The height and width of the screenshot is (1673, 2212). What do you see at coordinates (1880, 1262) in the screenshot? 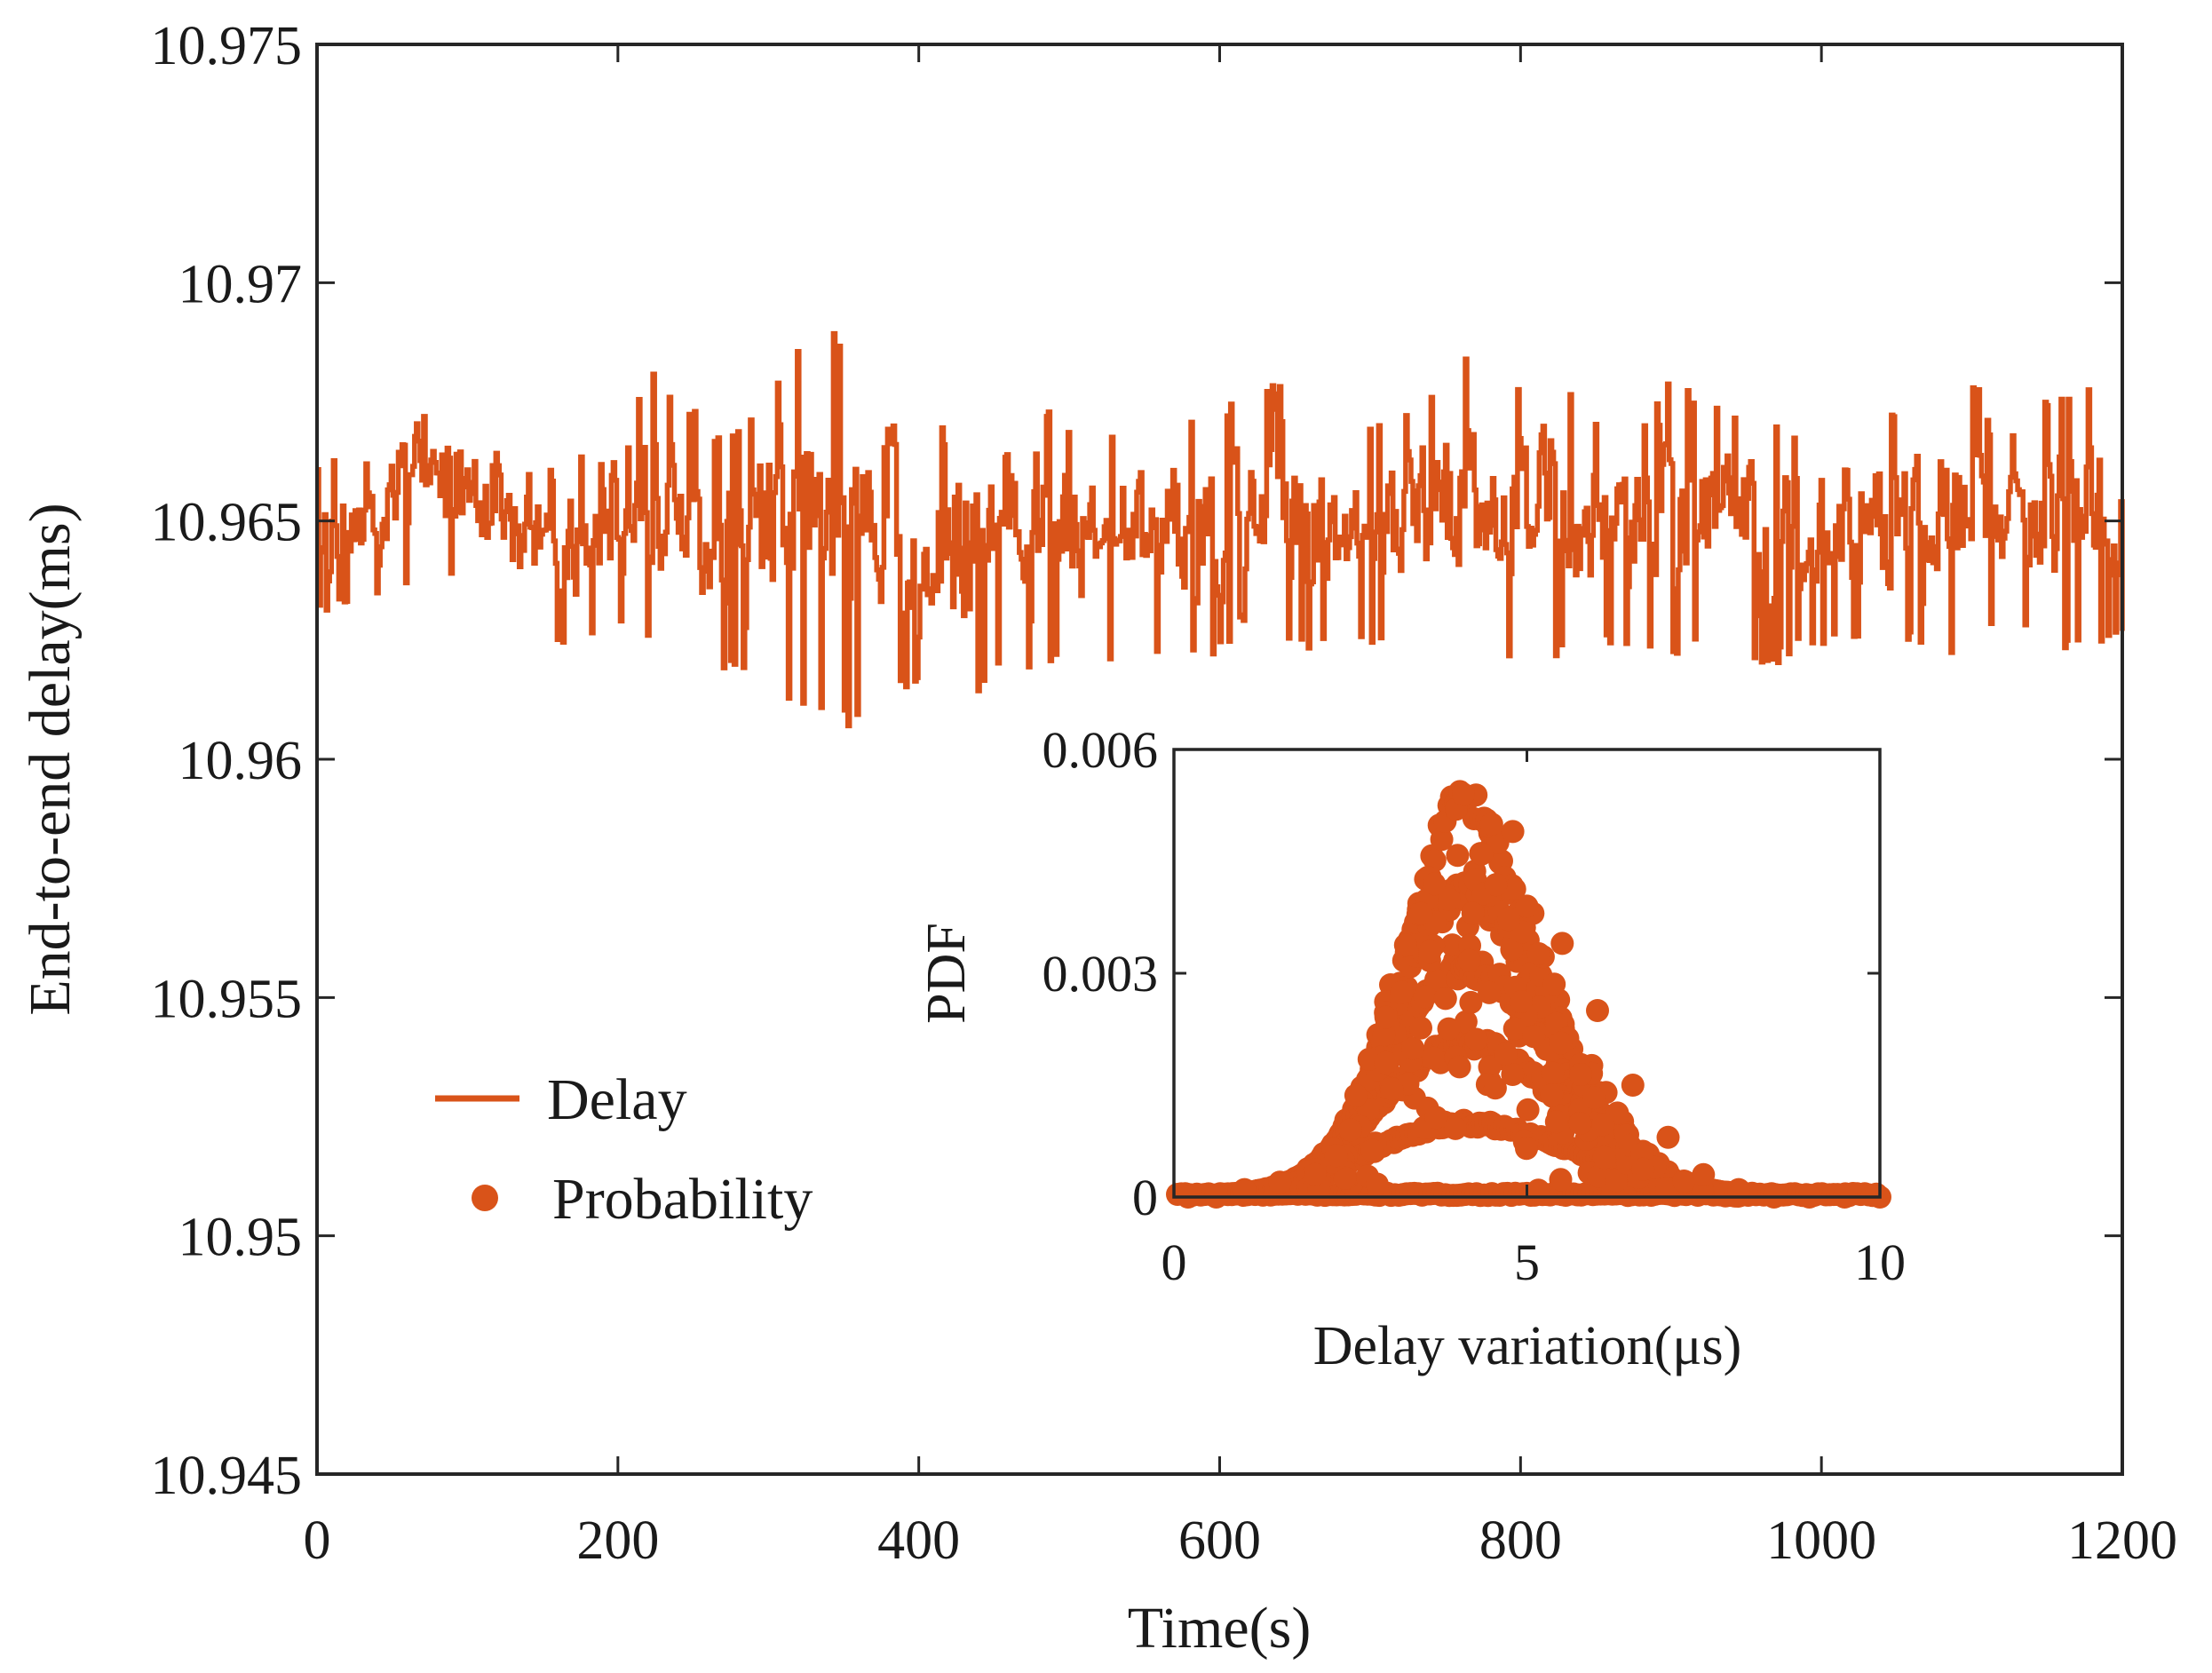
I see `inset-x-tick-label: 10` at bounding box center [1880, 1262].